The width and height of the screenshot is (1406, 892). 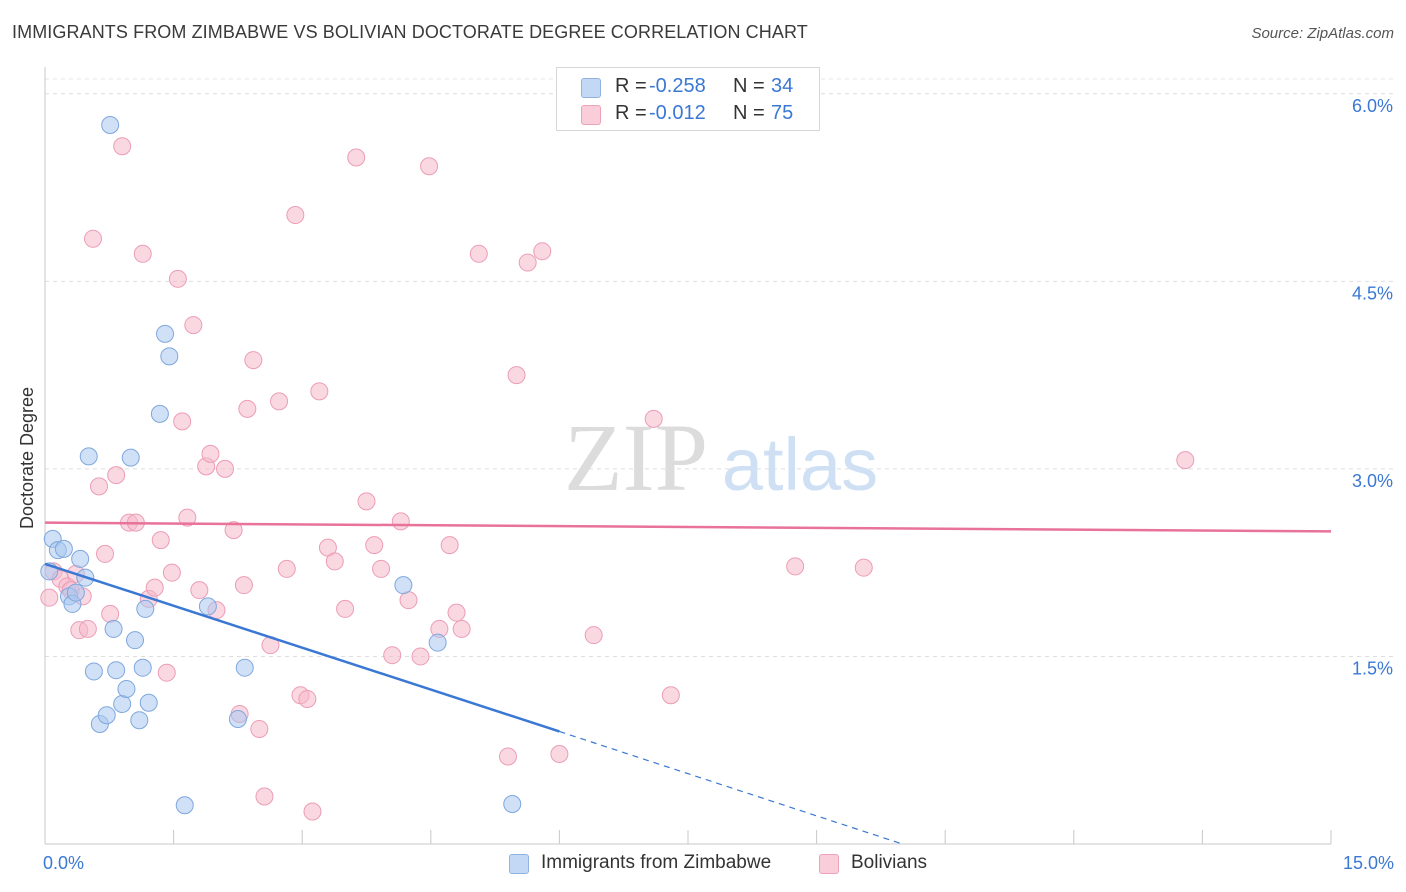 I want to click on legend-r-value: -0.258, so click(x=677, y=86).